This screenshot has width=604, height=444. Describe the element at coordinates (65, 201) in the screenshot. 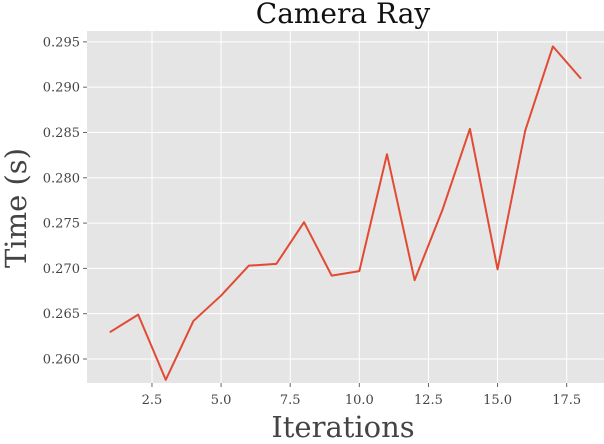

I see `y-axis-ticks: 0.260 0.265 0.270 0.275 0.280 0.285 0.290 0.295` at that location.